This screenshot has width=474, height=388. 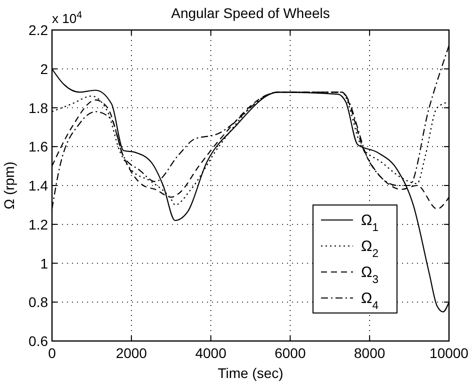 What do you see at coordinates (251, 373) in the screenshot?
I see `x-axis-title: Time (sec)` at bounding box center [251, 373].